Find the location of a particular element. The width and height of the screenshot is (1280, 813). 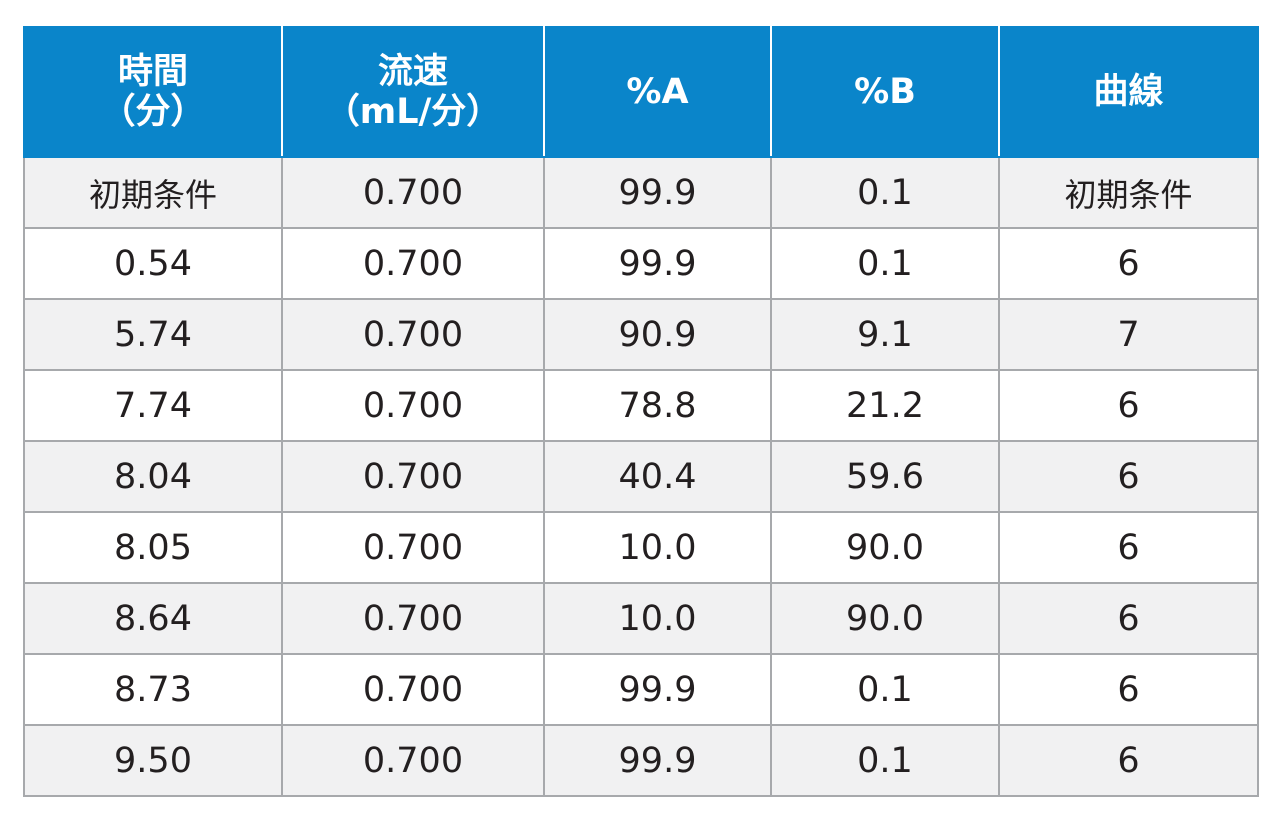

header-percent-b-label: %B is located at coordinates (885, 92).